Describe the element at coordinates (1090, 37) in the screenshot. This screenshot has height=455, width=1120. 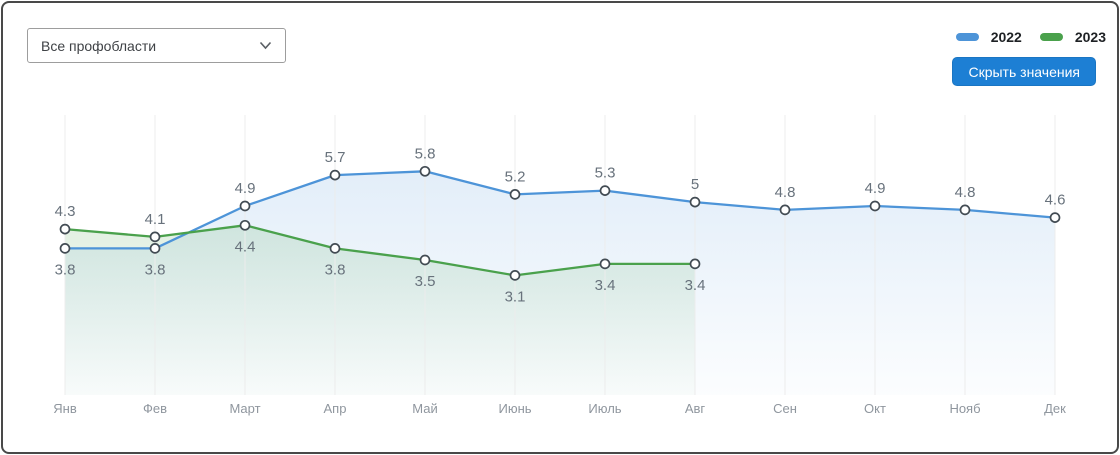
I see `legend-label-2023: 2023` at that location.